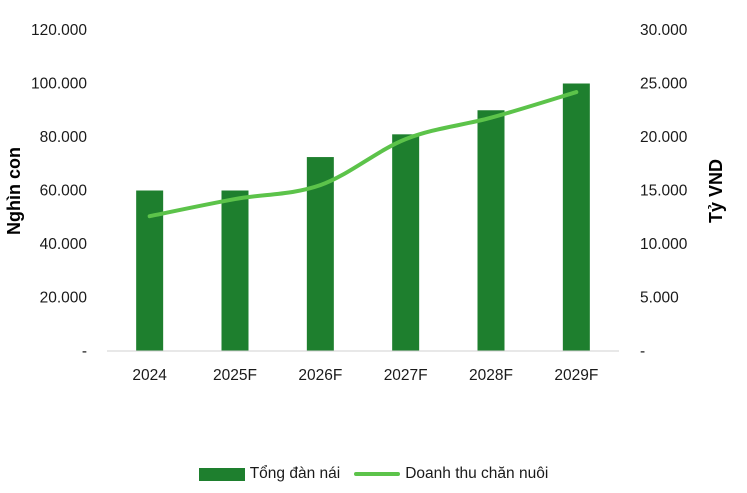 The image size is (747, 493). I want to click on y-tick-left: 40.000, so click(64, 244).